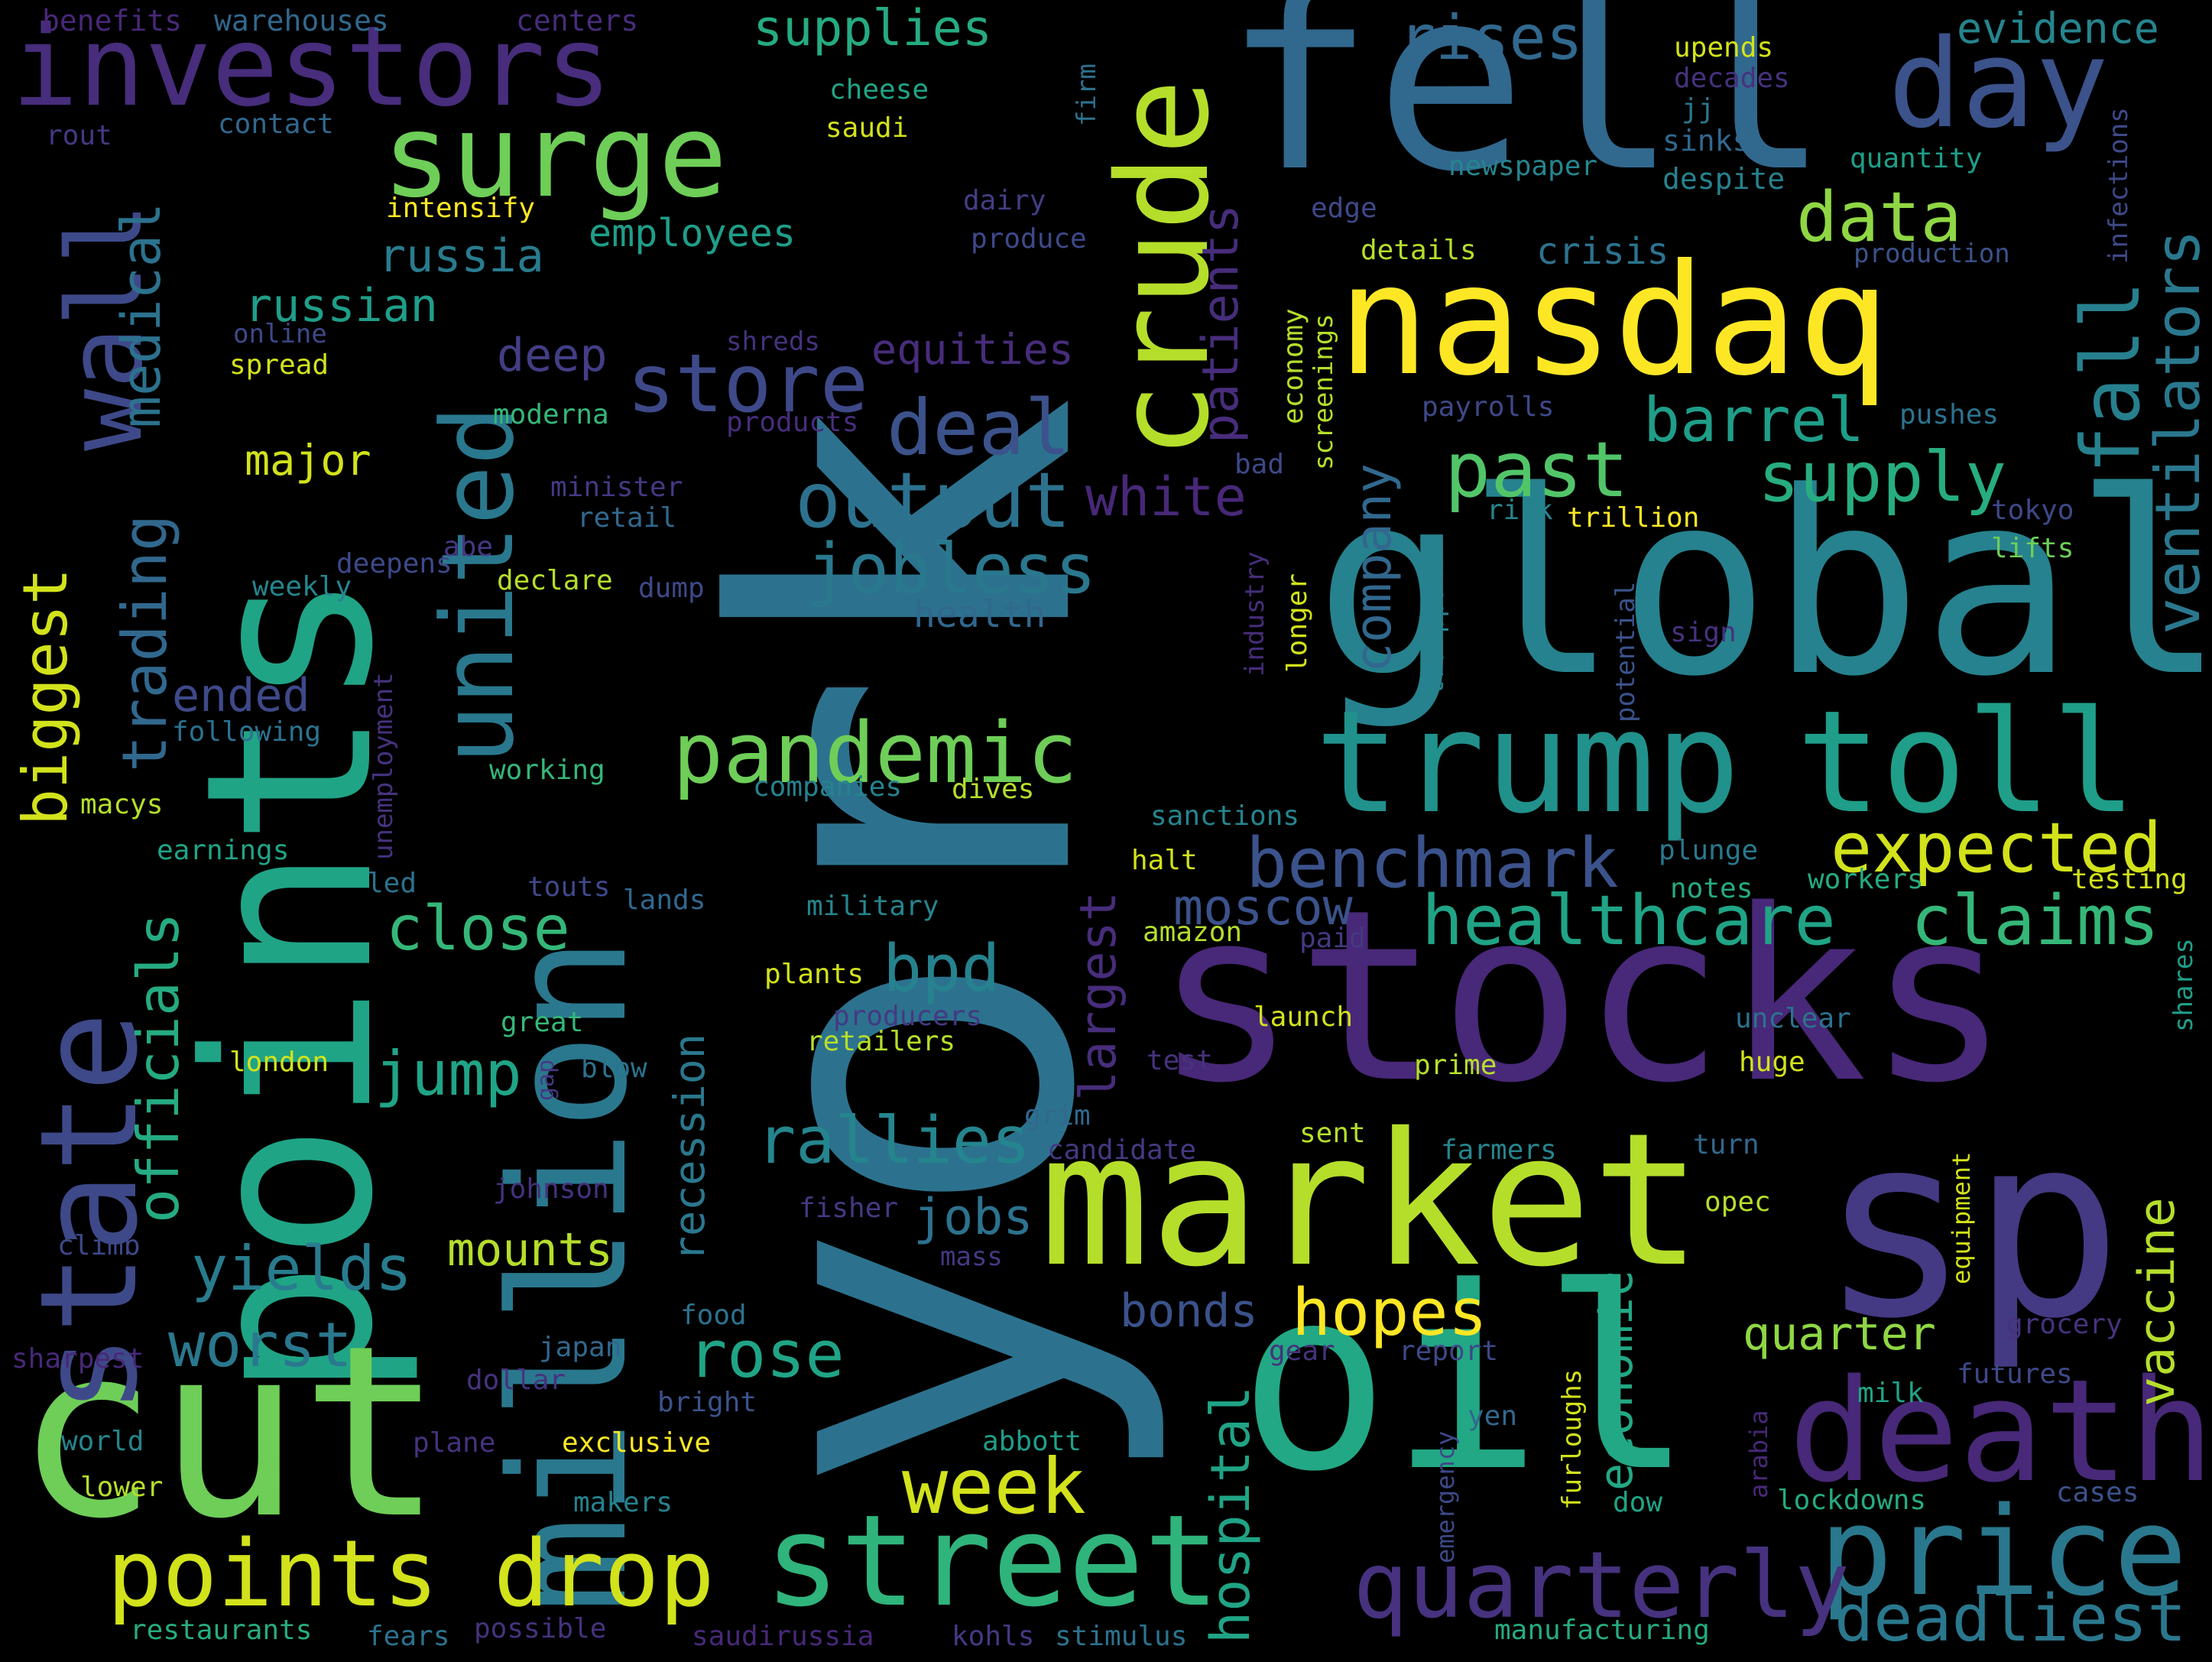 This screenshot has width=2212, height=1662. Describe the element at coordinates (992, 1561) in the screenshot. I see `word-street: street` at that location.